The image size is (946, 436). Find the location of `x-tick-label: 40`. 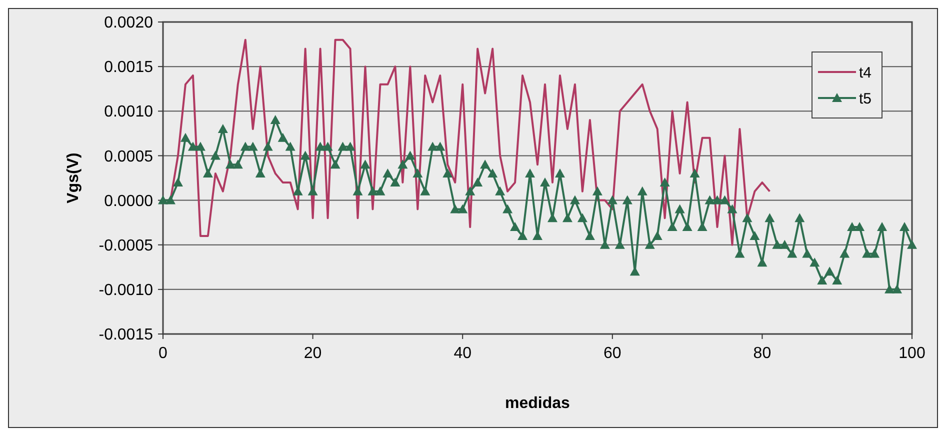

x-tick-label: 40 is located at coordinates (463, 353).